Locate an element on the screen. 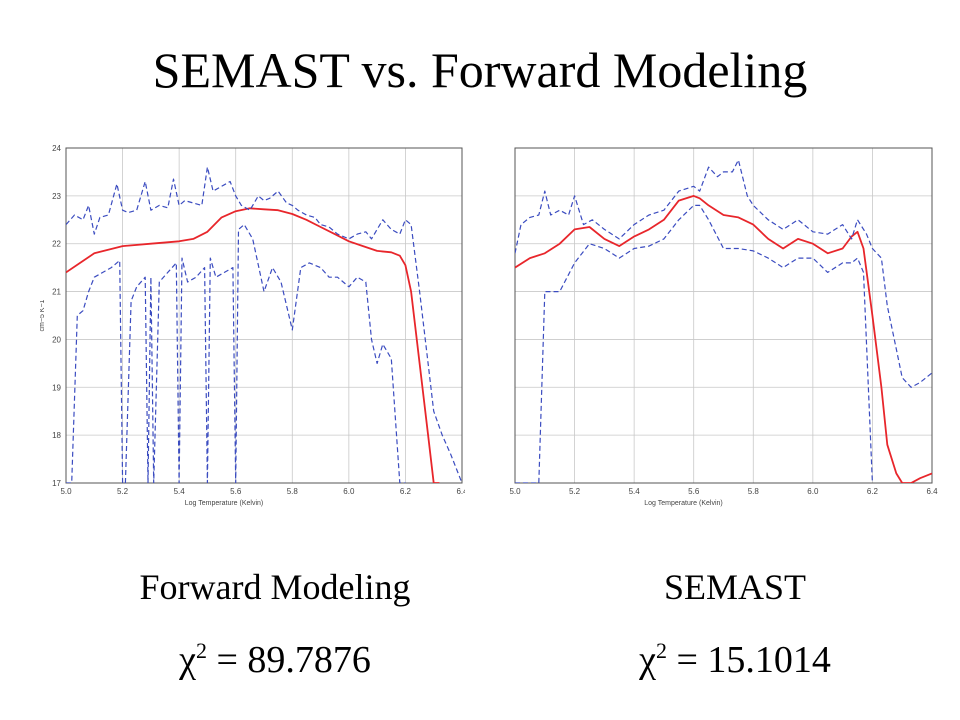  slide-title: SEMAST vs. Forward Modeling is located at coordinates (480, 70).